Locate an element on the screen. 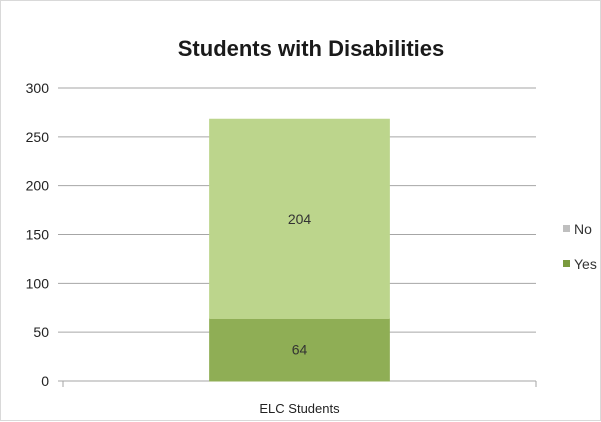 The height and width of the screenshot is (422, 601). bar-segment-yes is located at coordinates (299, 349).